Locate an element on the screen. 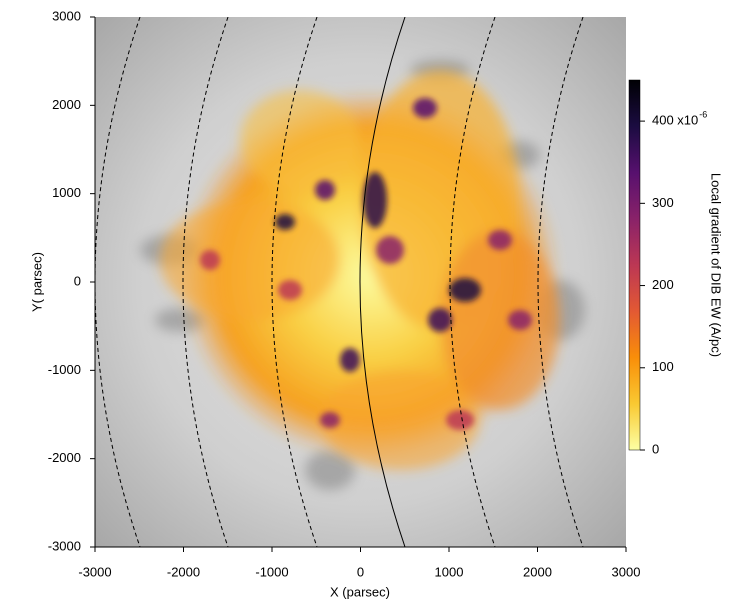 This screenshot has width=739, height=603. colorbar-label: Local gradient of DIB EW (A/pc) is located at coordinates (716, 265).